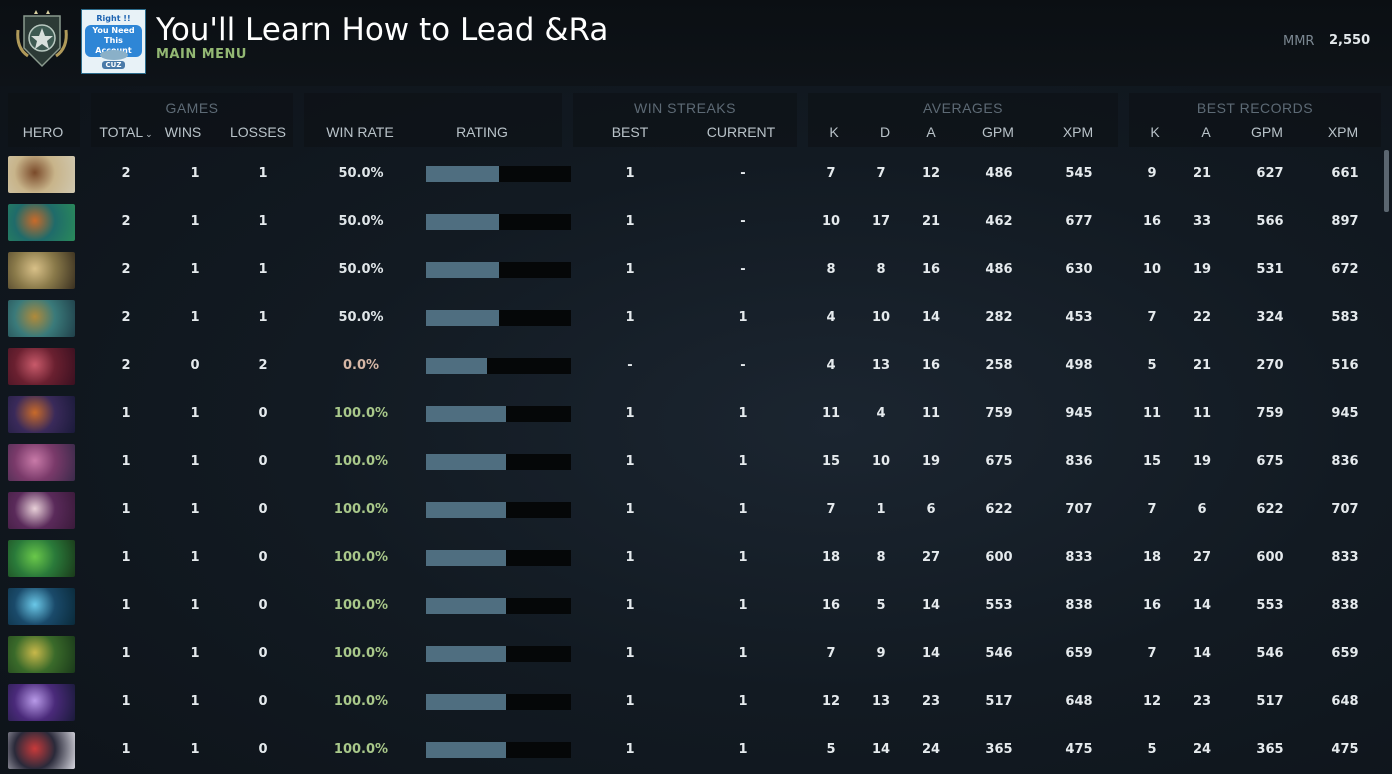 The image size is (1392, 774). Describe the element at coordinates (1079, 269) in the screenshot. I see `cell-avg-xpm: 630` at that location.